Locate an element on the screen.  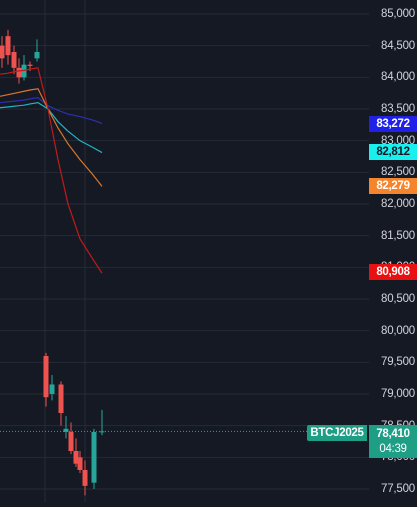
symbol-label: BTCJ2025 is located at coordinates (337, 433).